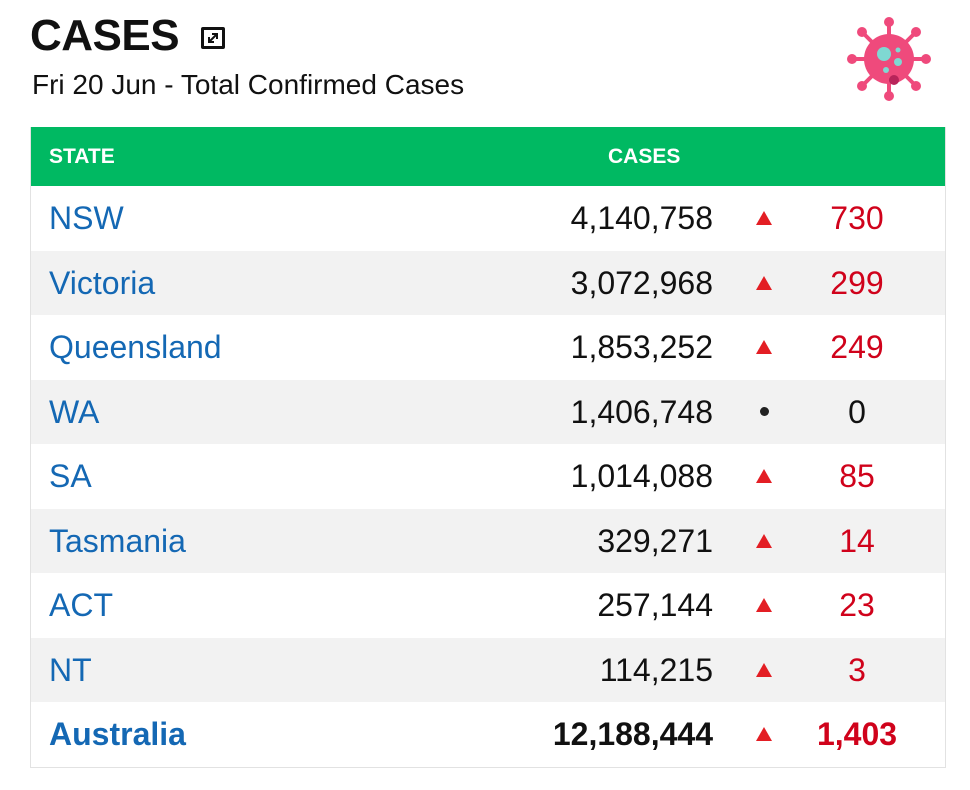 The width and height of the screenshot is (970, 790). What do you see at coordinates (857, 476) in the screenshot?
I see `daily-change: 85` at bounding box center [857, 476].